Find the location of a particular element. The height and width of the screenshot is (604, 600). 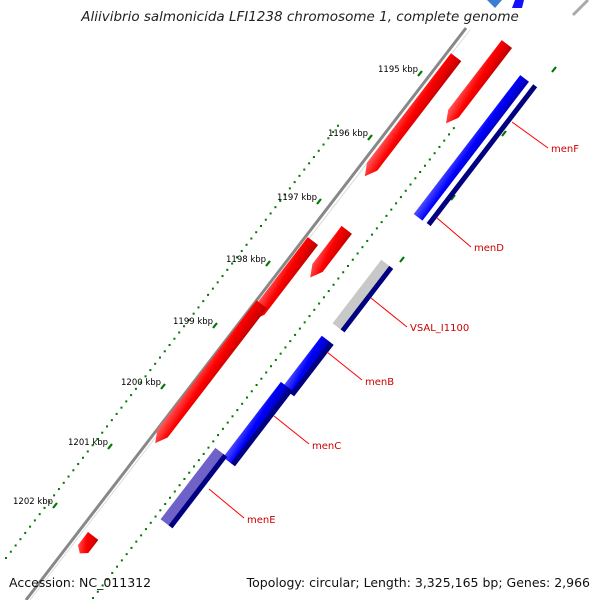

accession-text: Accession: NC_011312 is located at coordinates (80, 582).